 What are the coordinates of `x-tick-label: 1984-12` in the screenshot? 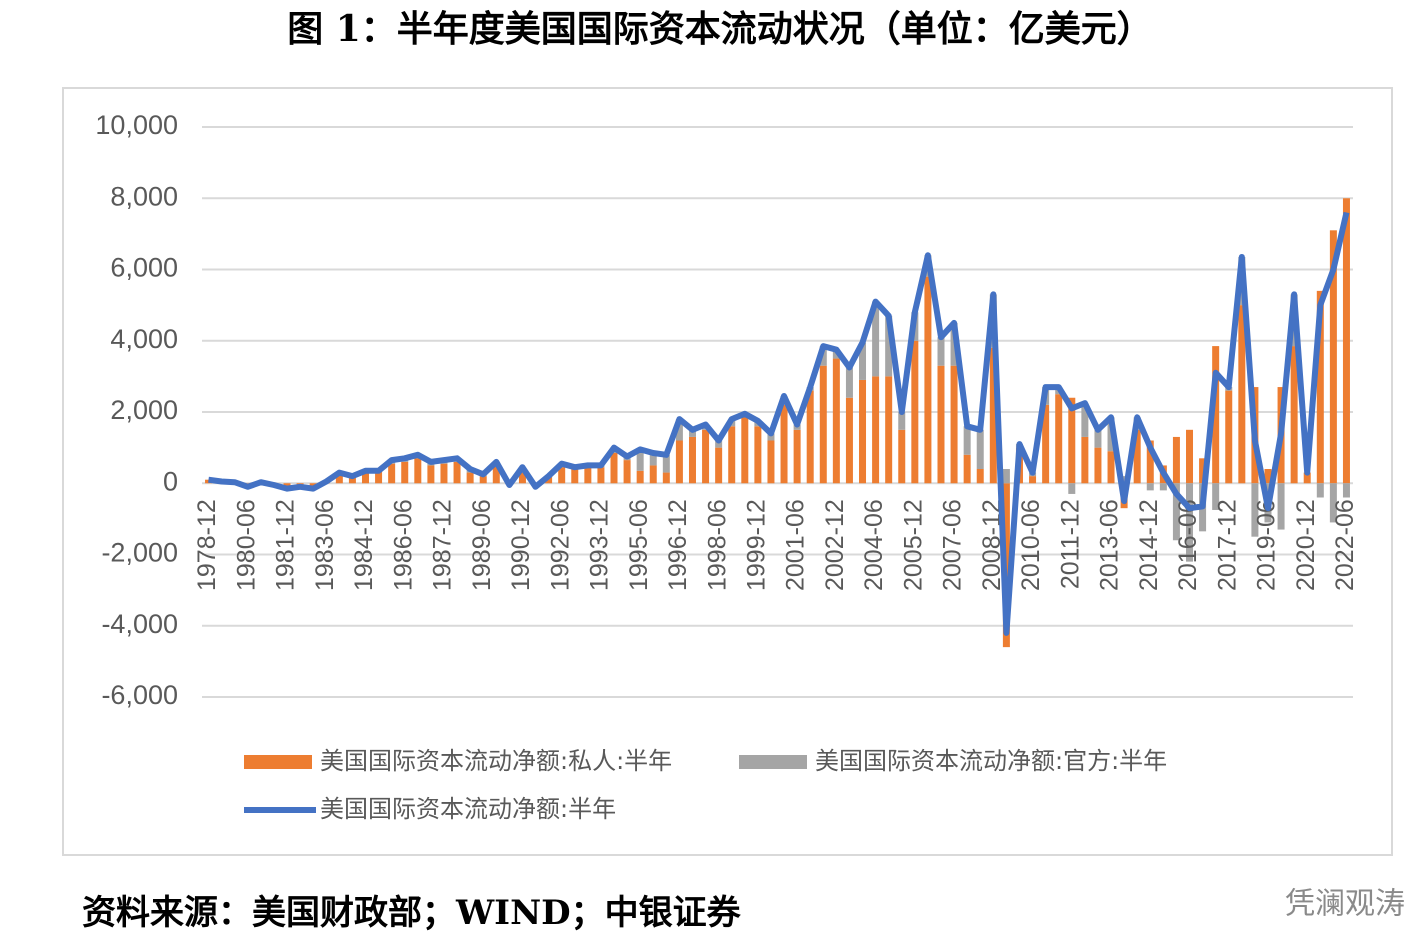 It's located at (364, 545).